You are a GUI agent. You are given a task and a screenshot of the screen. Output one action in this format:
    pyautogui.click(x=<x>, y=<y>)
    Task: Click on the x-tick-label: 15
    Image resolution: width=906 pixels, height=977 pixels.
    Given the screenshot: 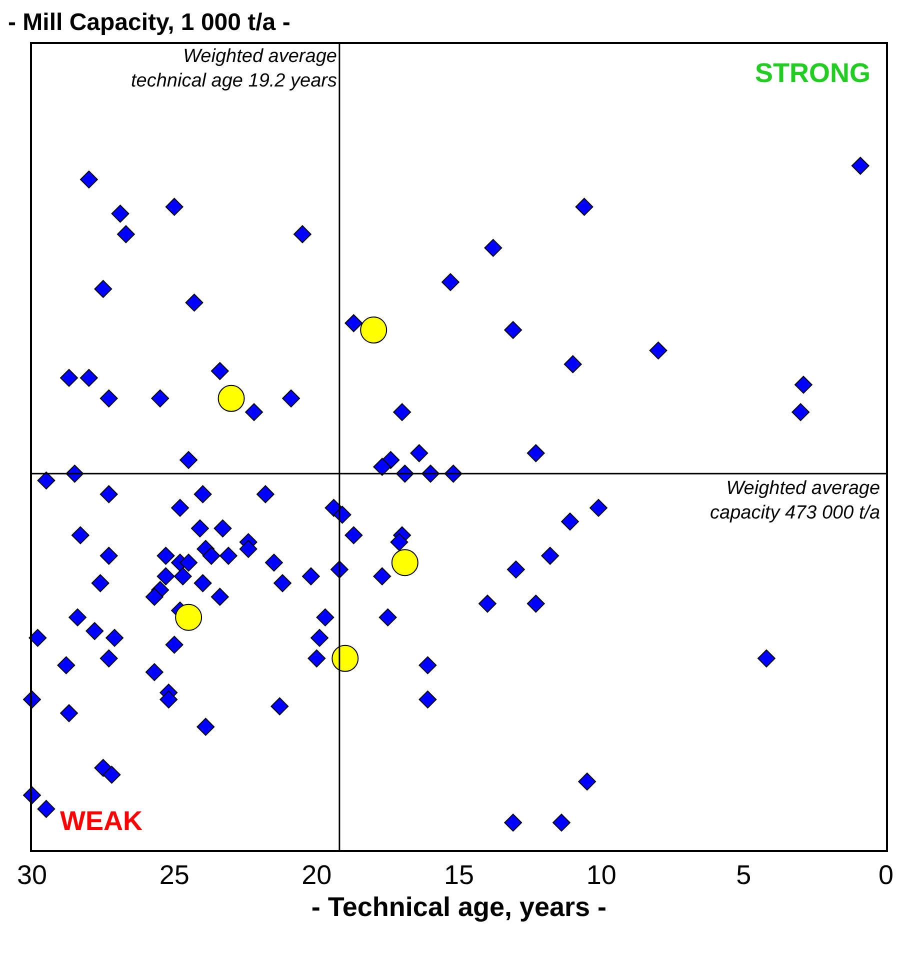 What is the action you would take?
    pyautogui.click(x=459, y=875)
    